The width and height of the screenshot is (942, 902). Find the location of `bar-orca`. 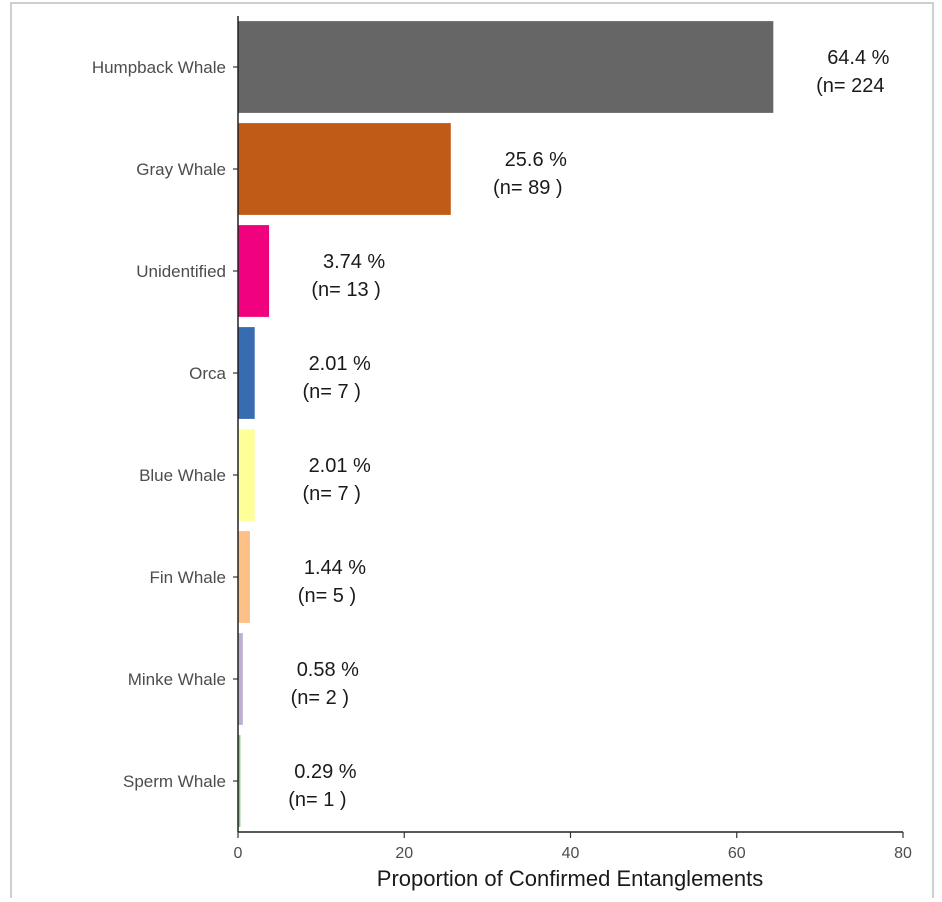

bar-orca is located at coordinates (246, 373).